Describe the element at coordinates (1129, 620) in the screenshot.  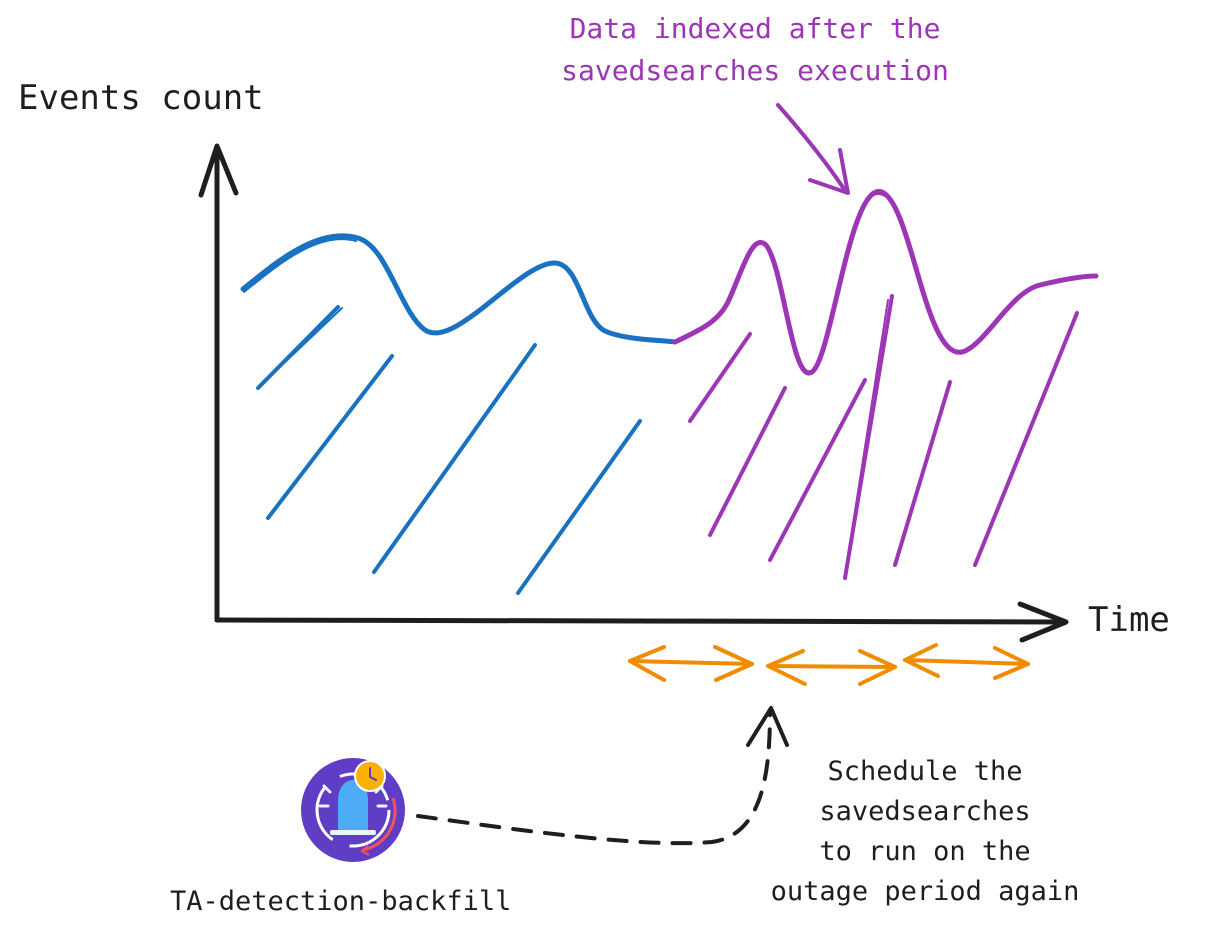
I see `x-axis-label: Time` at that location.